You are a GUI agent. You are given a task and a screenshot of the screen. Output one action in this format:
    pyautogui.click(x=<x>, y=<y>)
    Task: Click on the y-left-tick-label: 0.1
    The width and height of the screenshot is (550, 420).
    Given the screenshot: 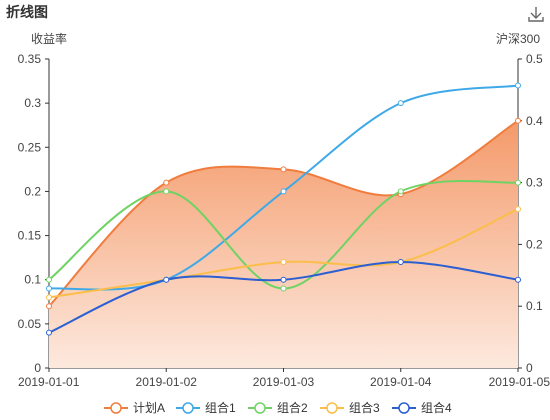 What is the action you would take?
    pyautogui.click(x=32, y=280)
    